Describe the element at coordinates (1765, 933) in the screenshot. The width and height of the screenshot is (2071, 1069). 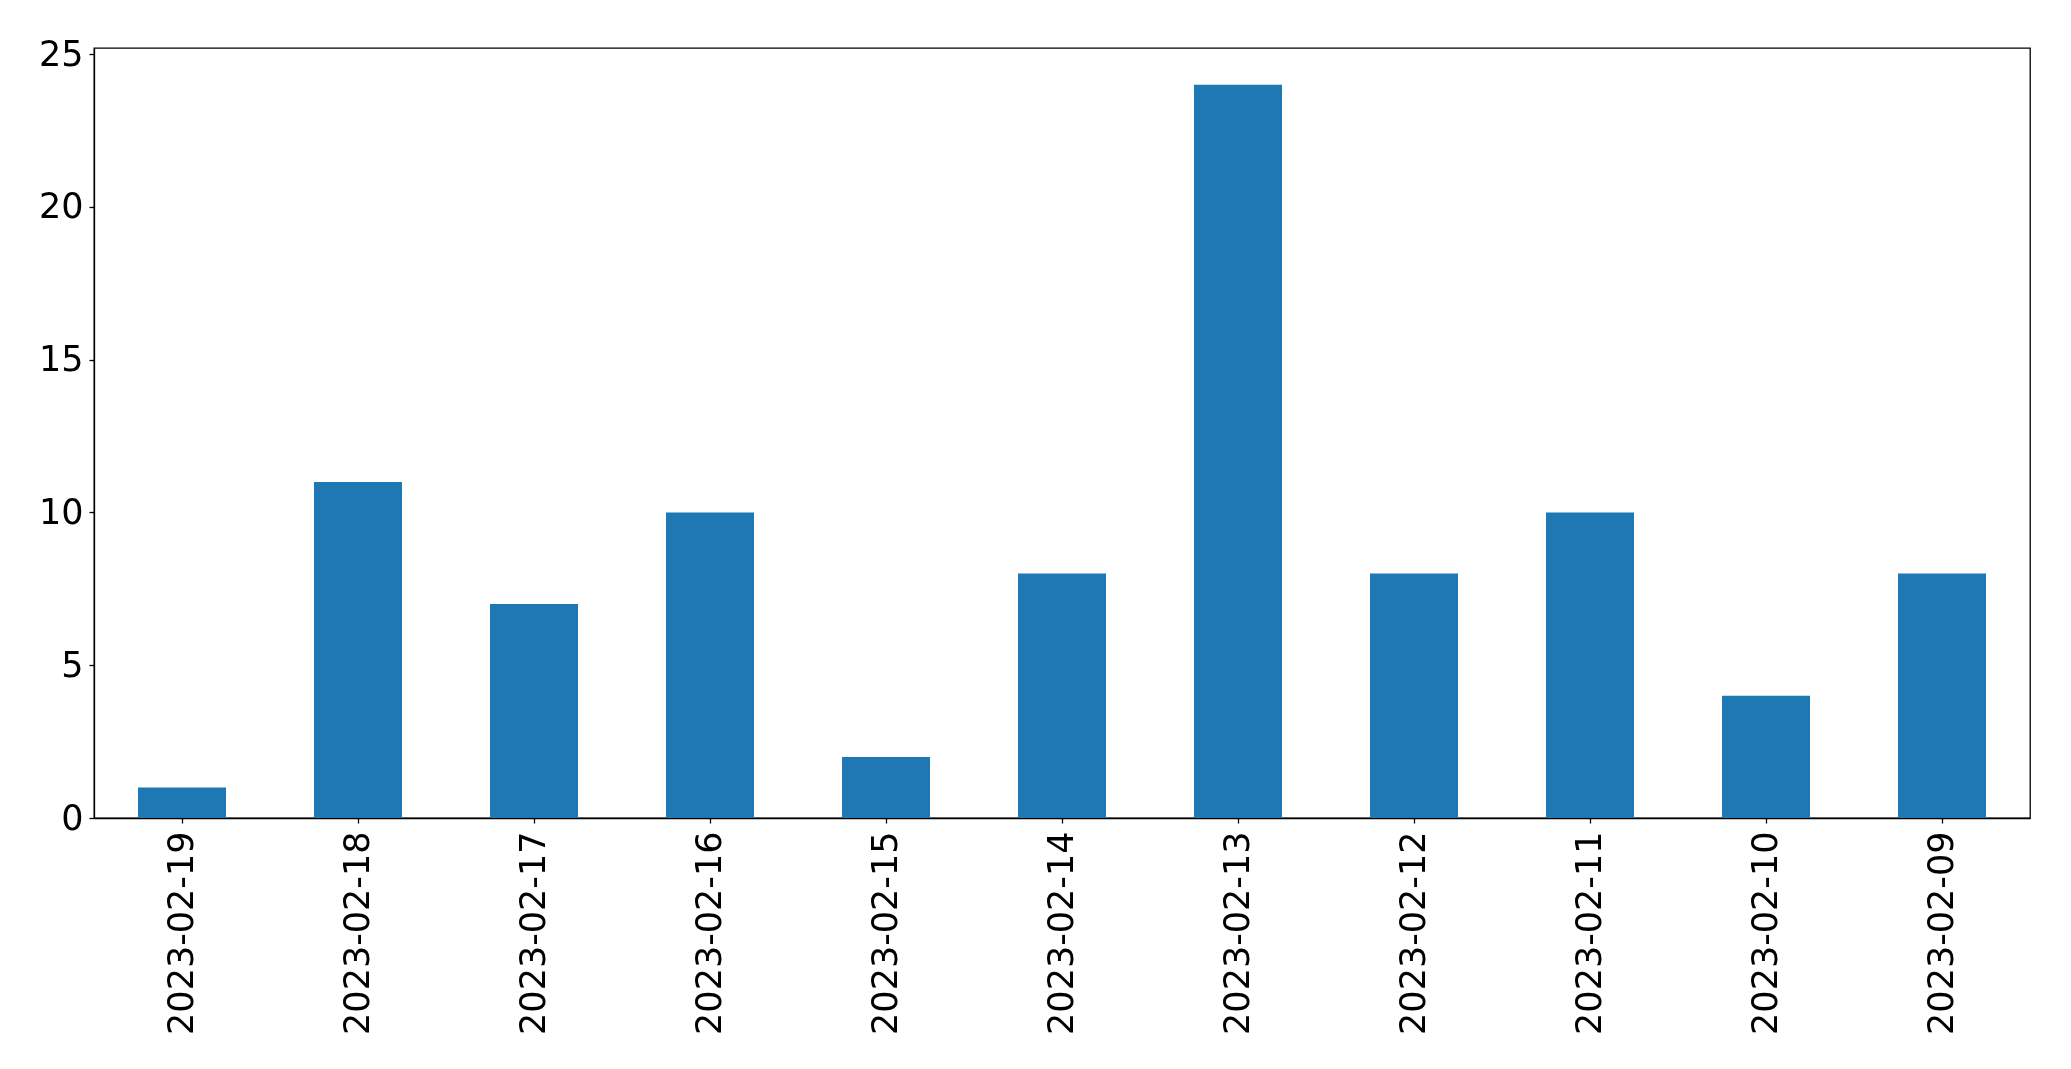
I see `x-tick-label: 2023-02-10` at that location.